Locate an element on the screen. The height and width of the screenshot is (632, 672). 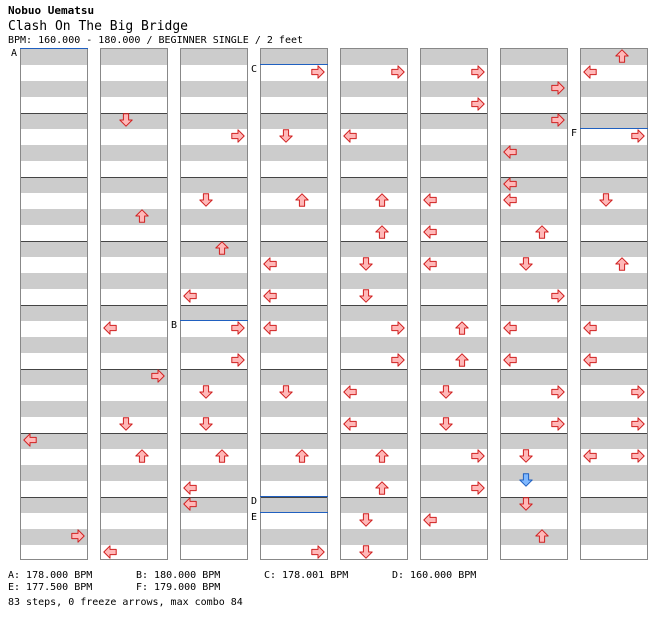
bpm-change-label: E is located at coordinates (254, 517).